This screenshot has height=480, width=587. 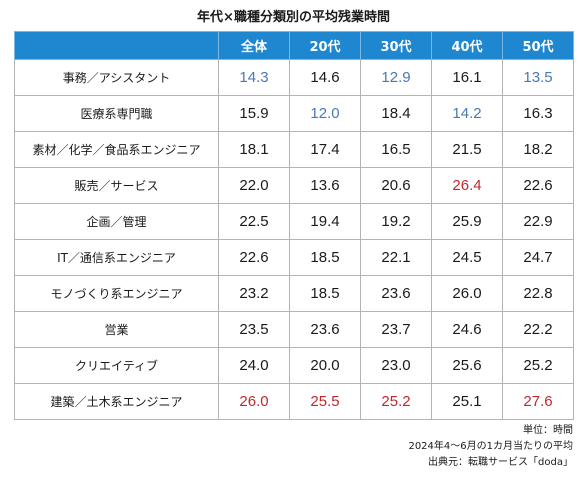 I want to click on value-cell: 14.3, so click(x=254, y=77).